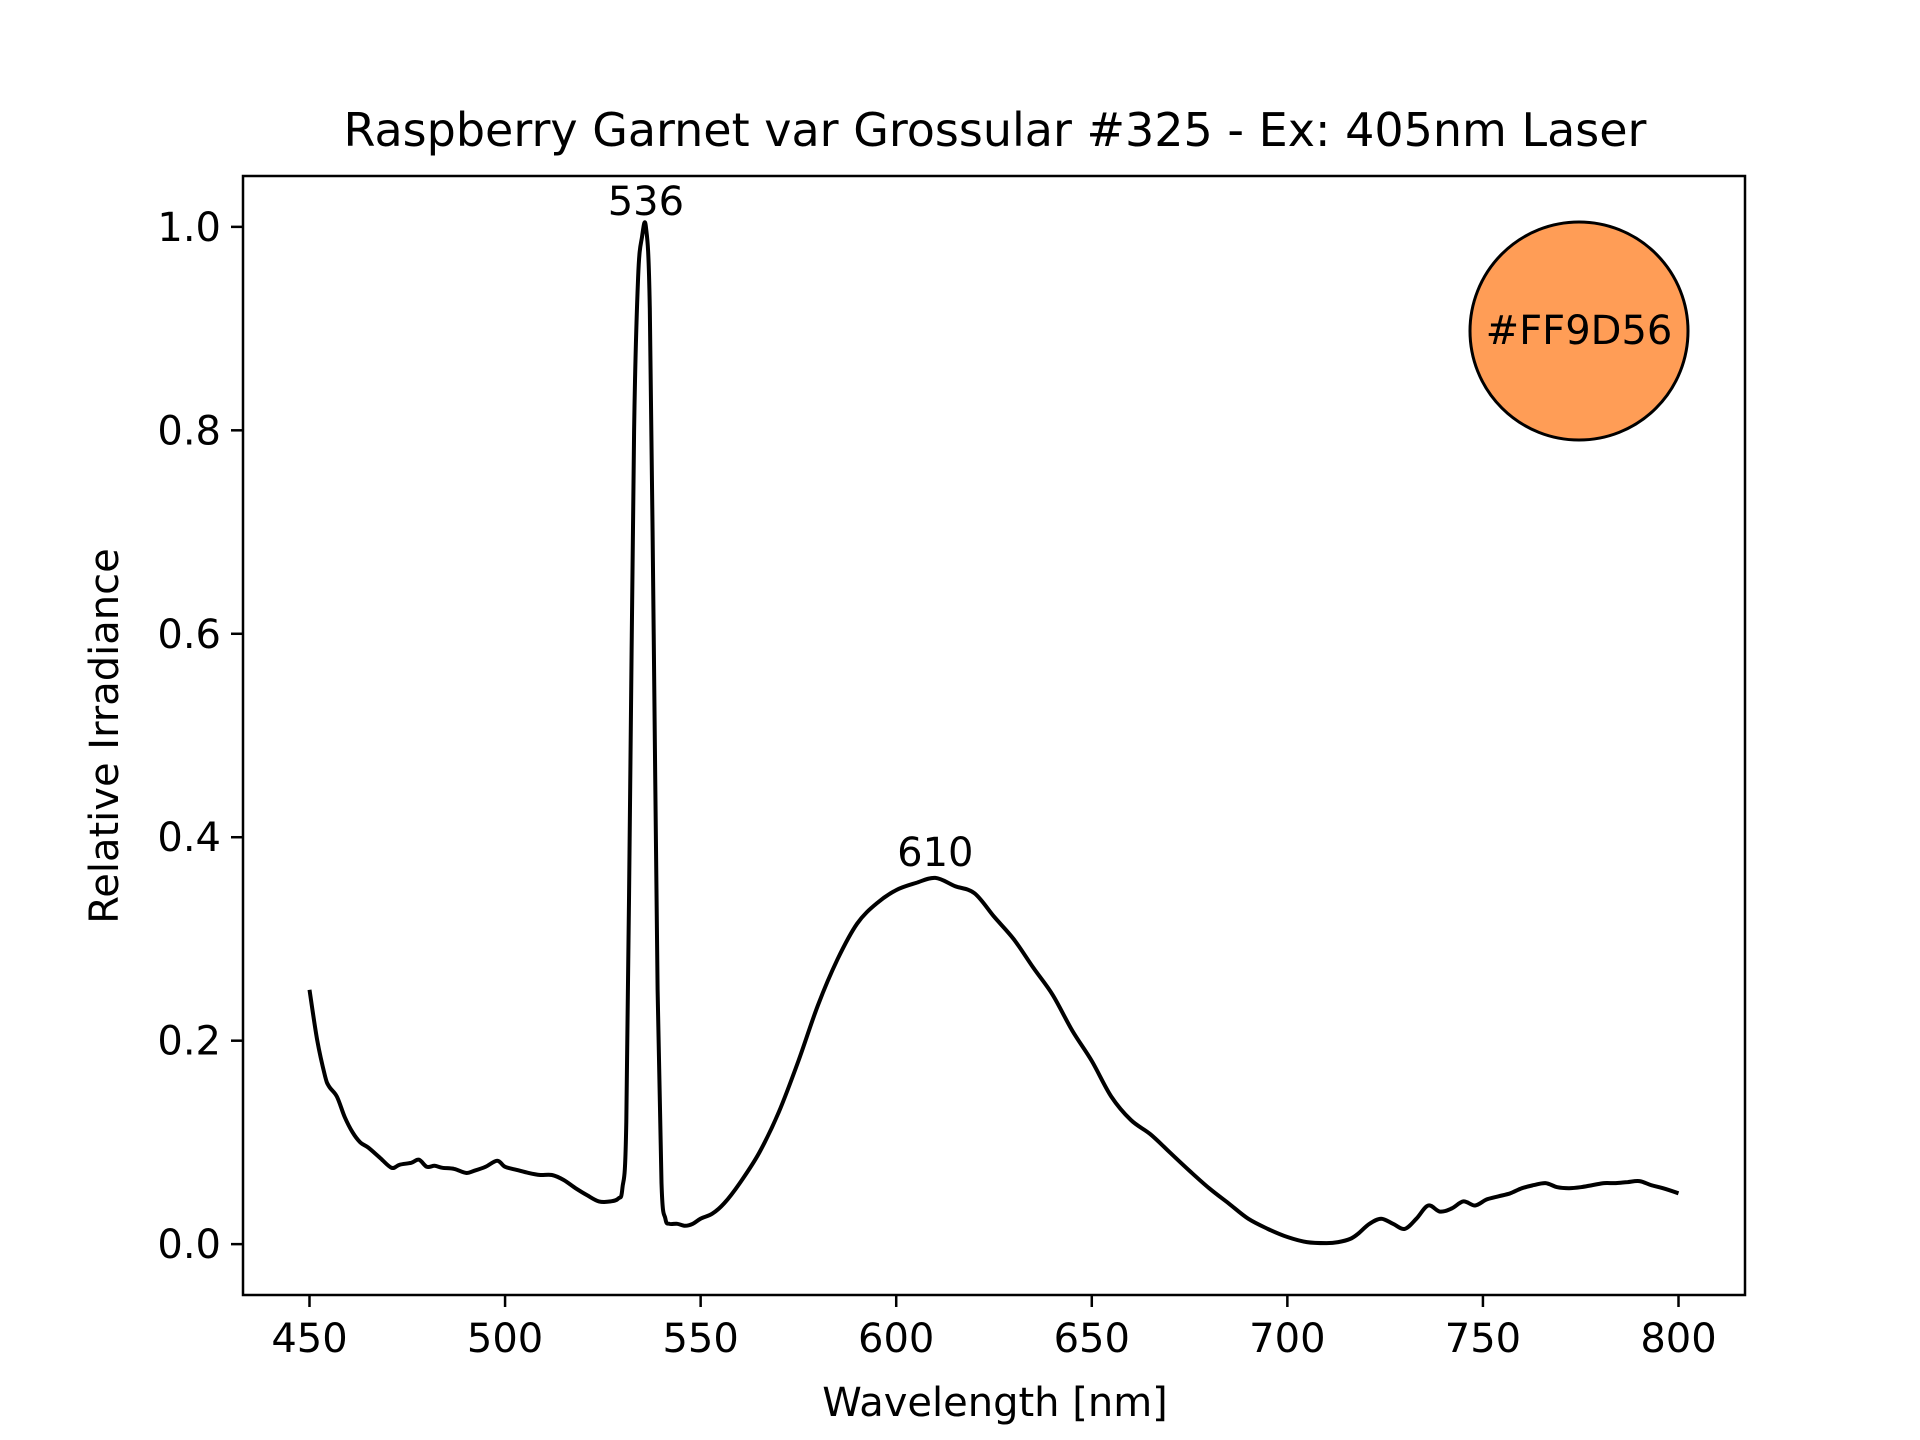 This screenshot has width=1920, height=1440. I want to click on color-swatch-circle, so click(1579, 331).